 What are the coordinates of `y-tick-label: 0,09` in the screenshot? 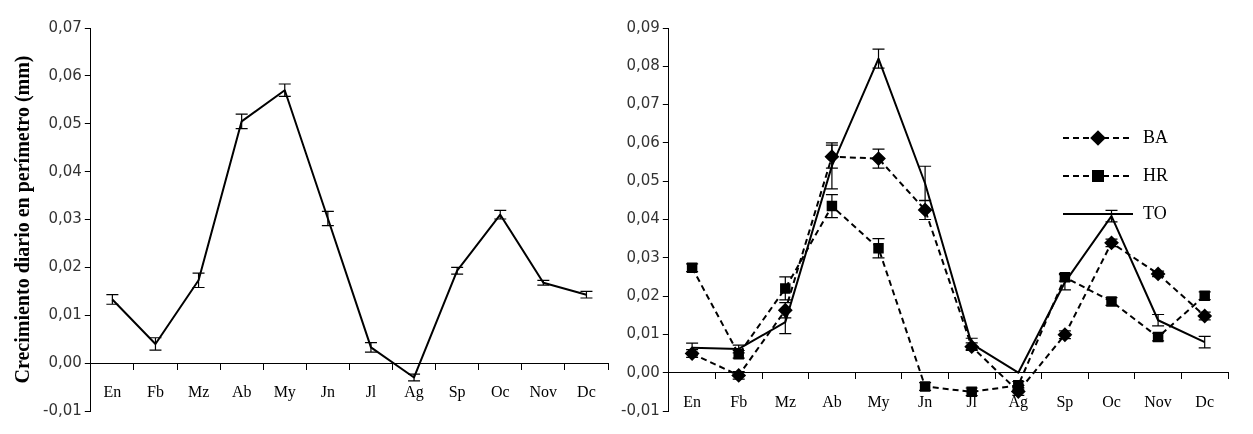 It's located at (643, 26).